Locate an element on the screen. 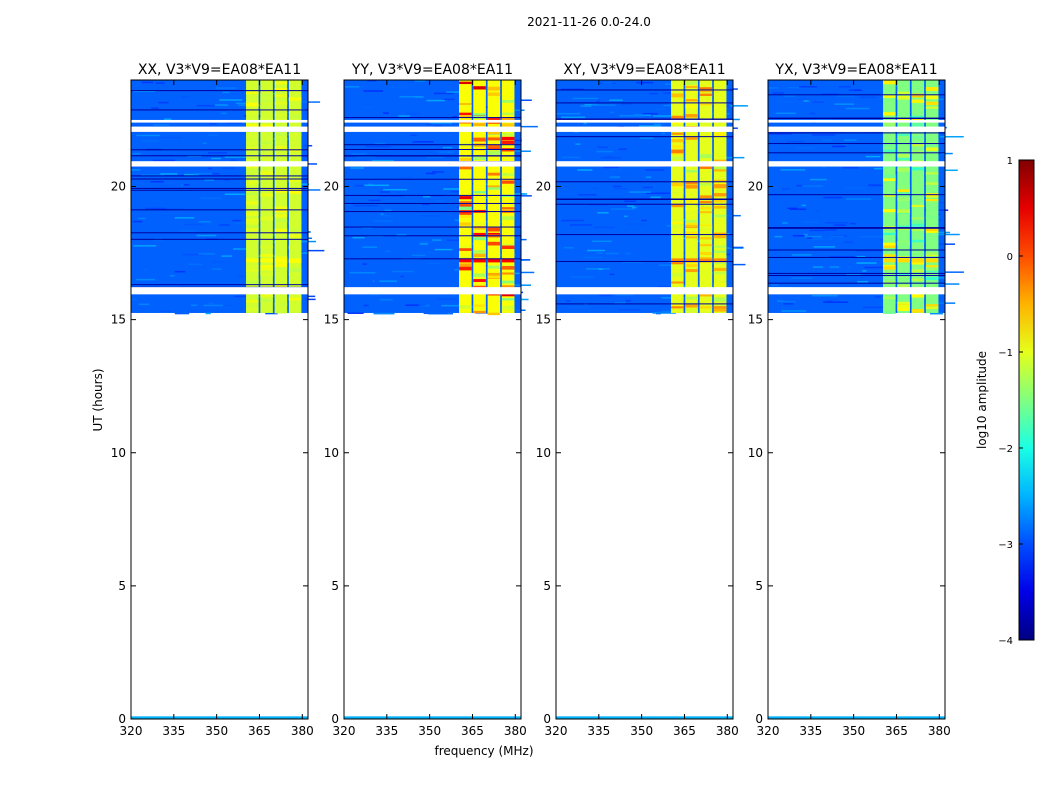 The image size is (1050, 800). x-tick-label: 335 is located at coordinates (598, 731).